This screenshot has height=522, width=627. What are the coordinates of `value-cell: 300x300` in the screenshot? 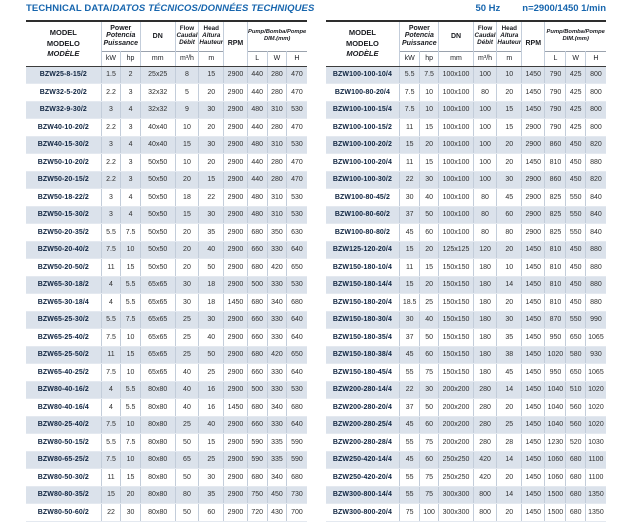 It's located at (456, 512).